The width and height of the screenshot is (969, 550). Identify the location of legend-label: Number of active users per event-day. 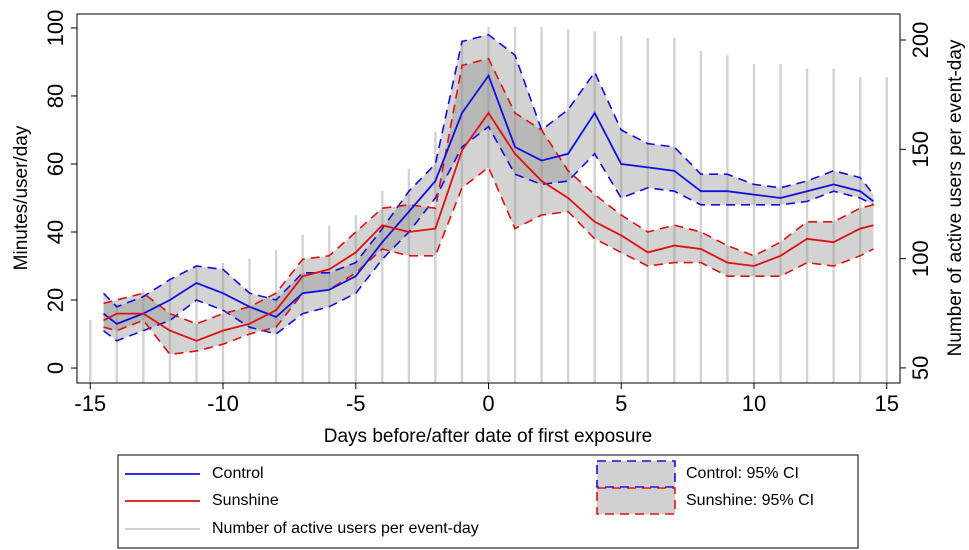
(345, 528).